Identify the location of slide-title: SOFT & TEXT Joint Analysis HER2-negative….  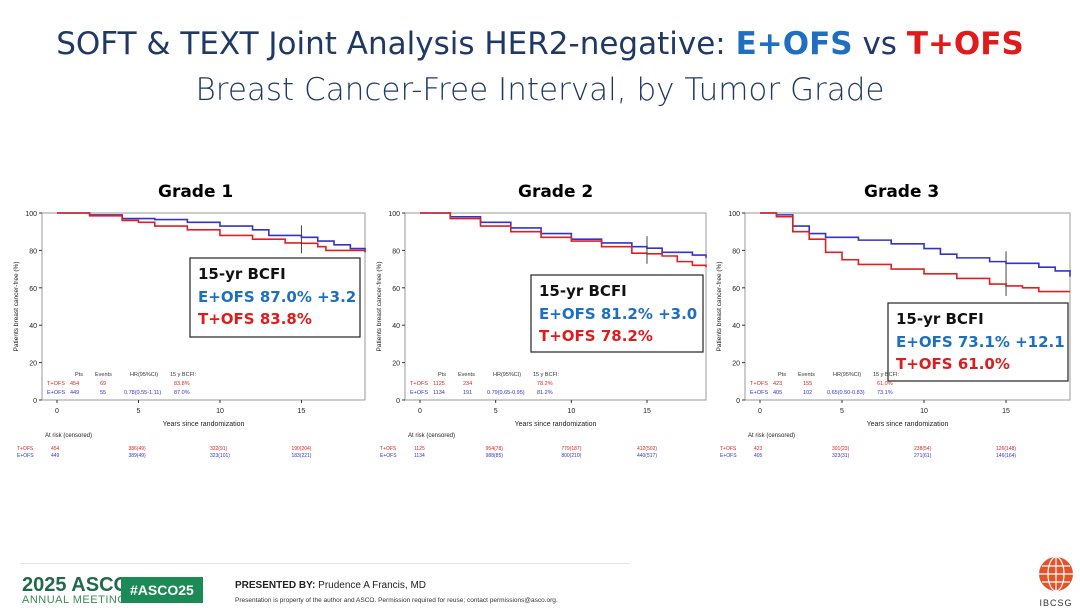
(540, 44).